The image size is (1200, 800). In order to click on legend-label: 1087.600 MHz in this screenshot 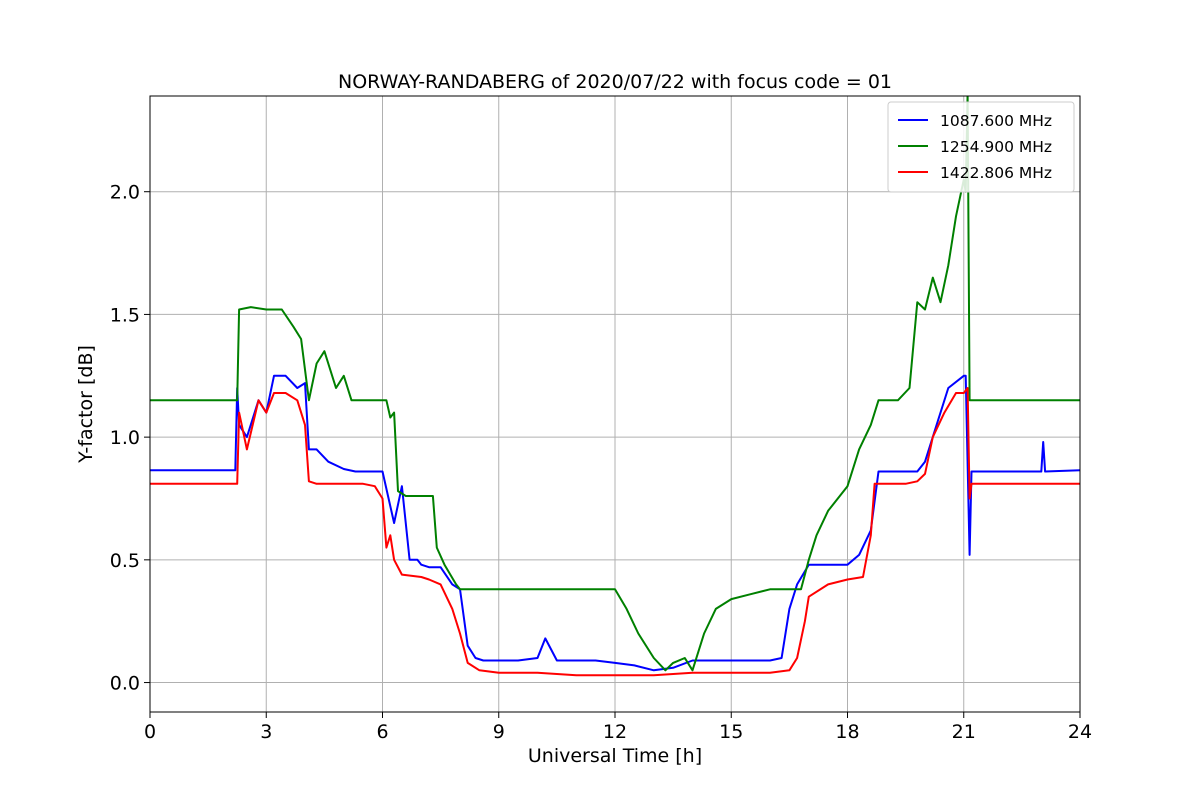, I will do `click(996, 121)`.